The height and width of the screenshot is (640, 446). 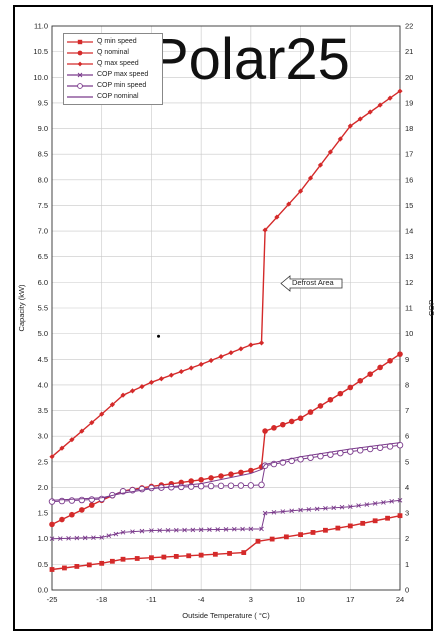 What do you see at coordinates (43, 538) in the screenshot?
I see `y-left-tick-label: 1.0` at bounding box center [43, 538].